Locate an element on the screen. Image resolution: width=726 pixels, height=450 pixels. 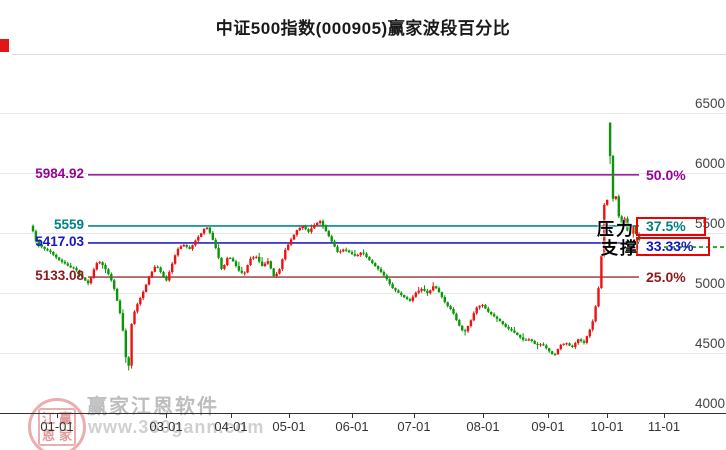
x-axis-label: 01-01 is located at coordinates (57, 426).